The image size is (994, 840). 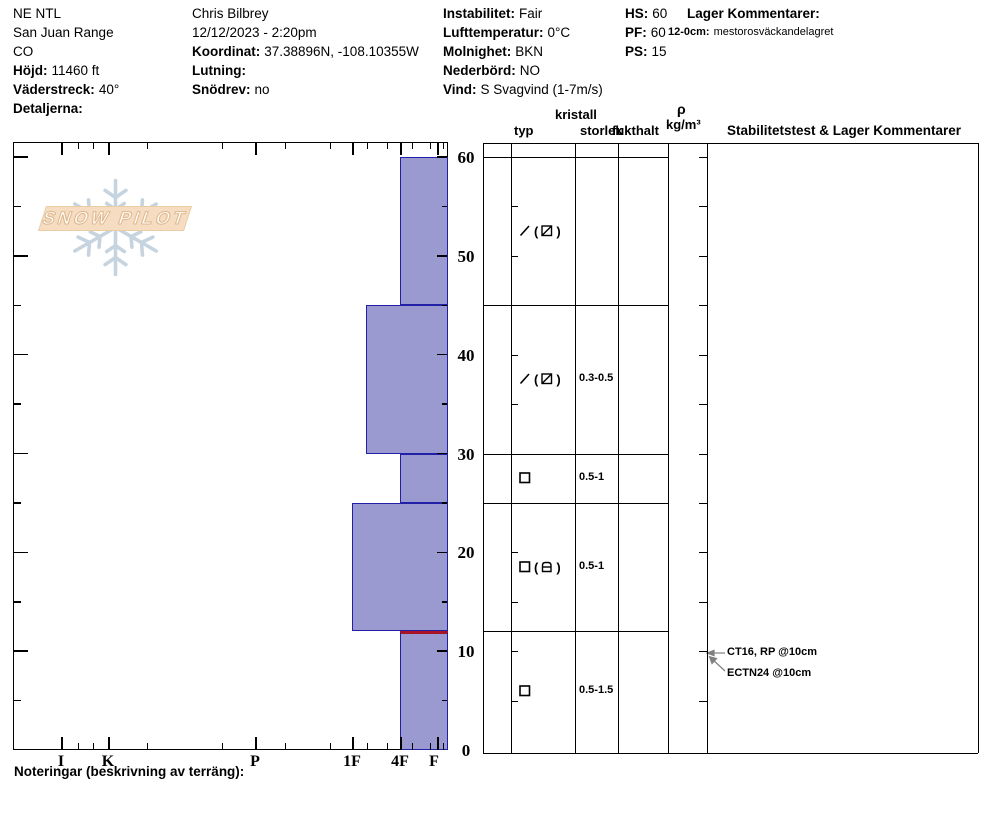 What do you see at coordinates (460, 89) in the screenshot?
I see `header-field-label: Vind:` at bounding box center [460, 89].